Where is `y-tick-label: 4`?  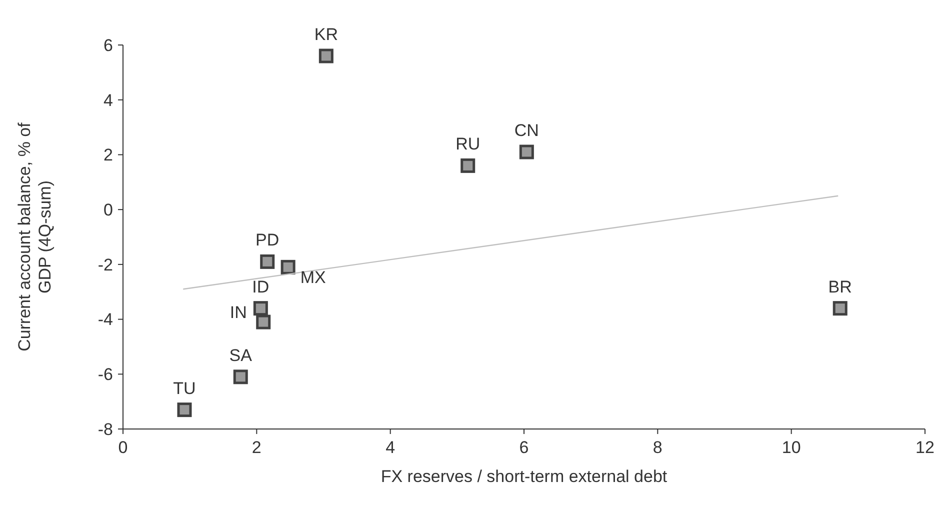 y-tick-label: 4 is located at coordinates (108, 100).